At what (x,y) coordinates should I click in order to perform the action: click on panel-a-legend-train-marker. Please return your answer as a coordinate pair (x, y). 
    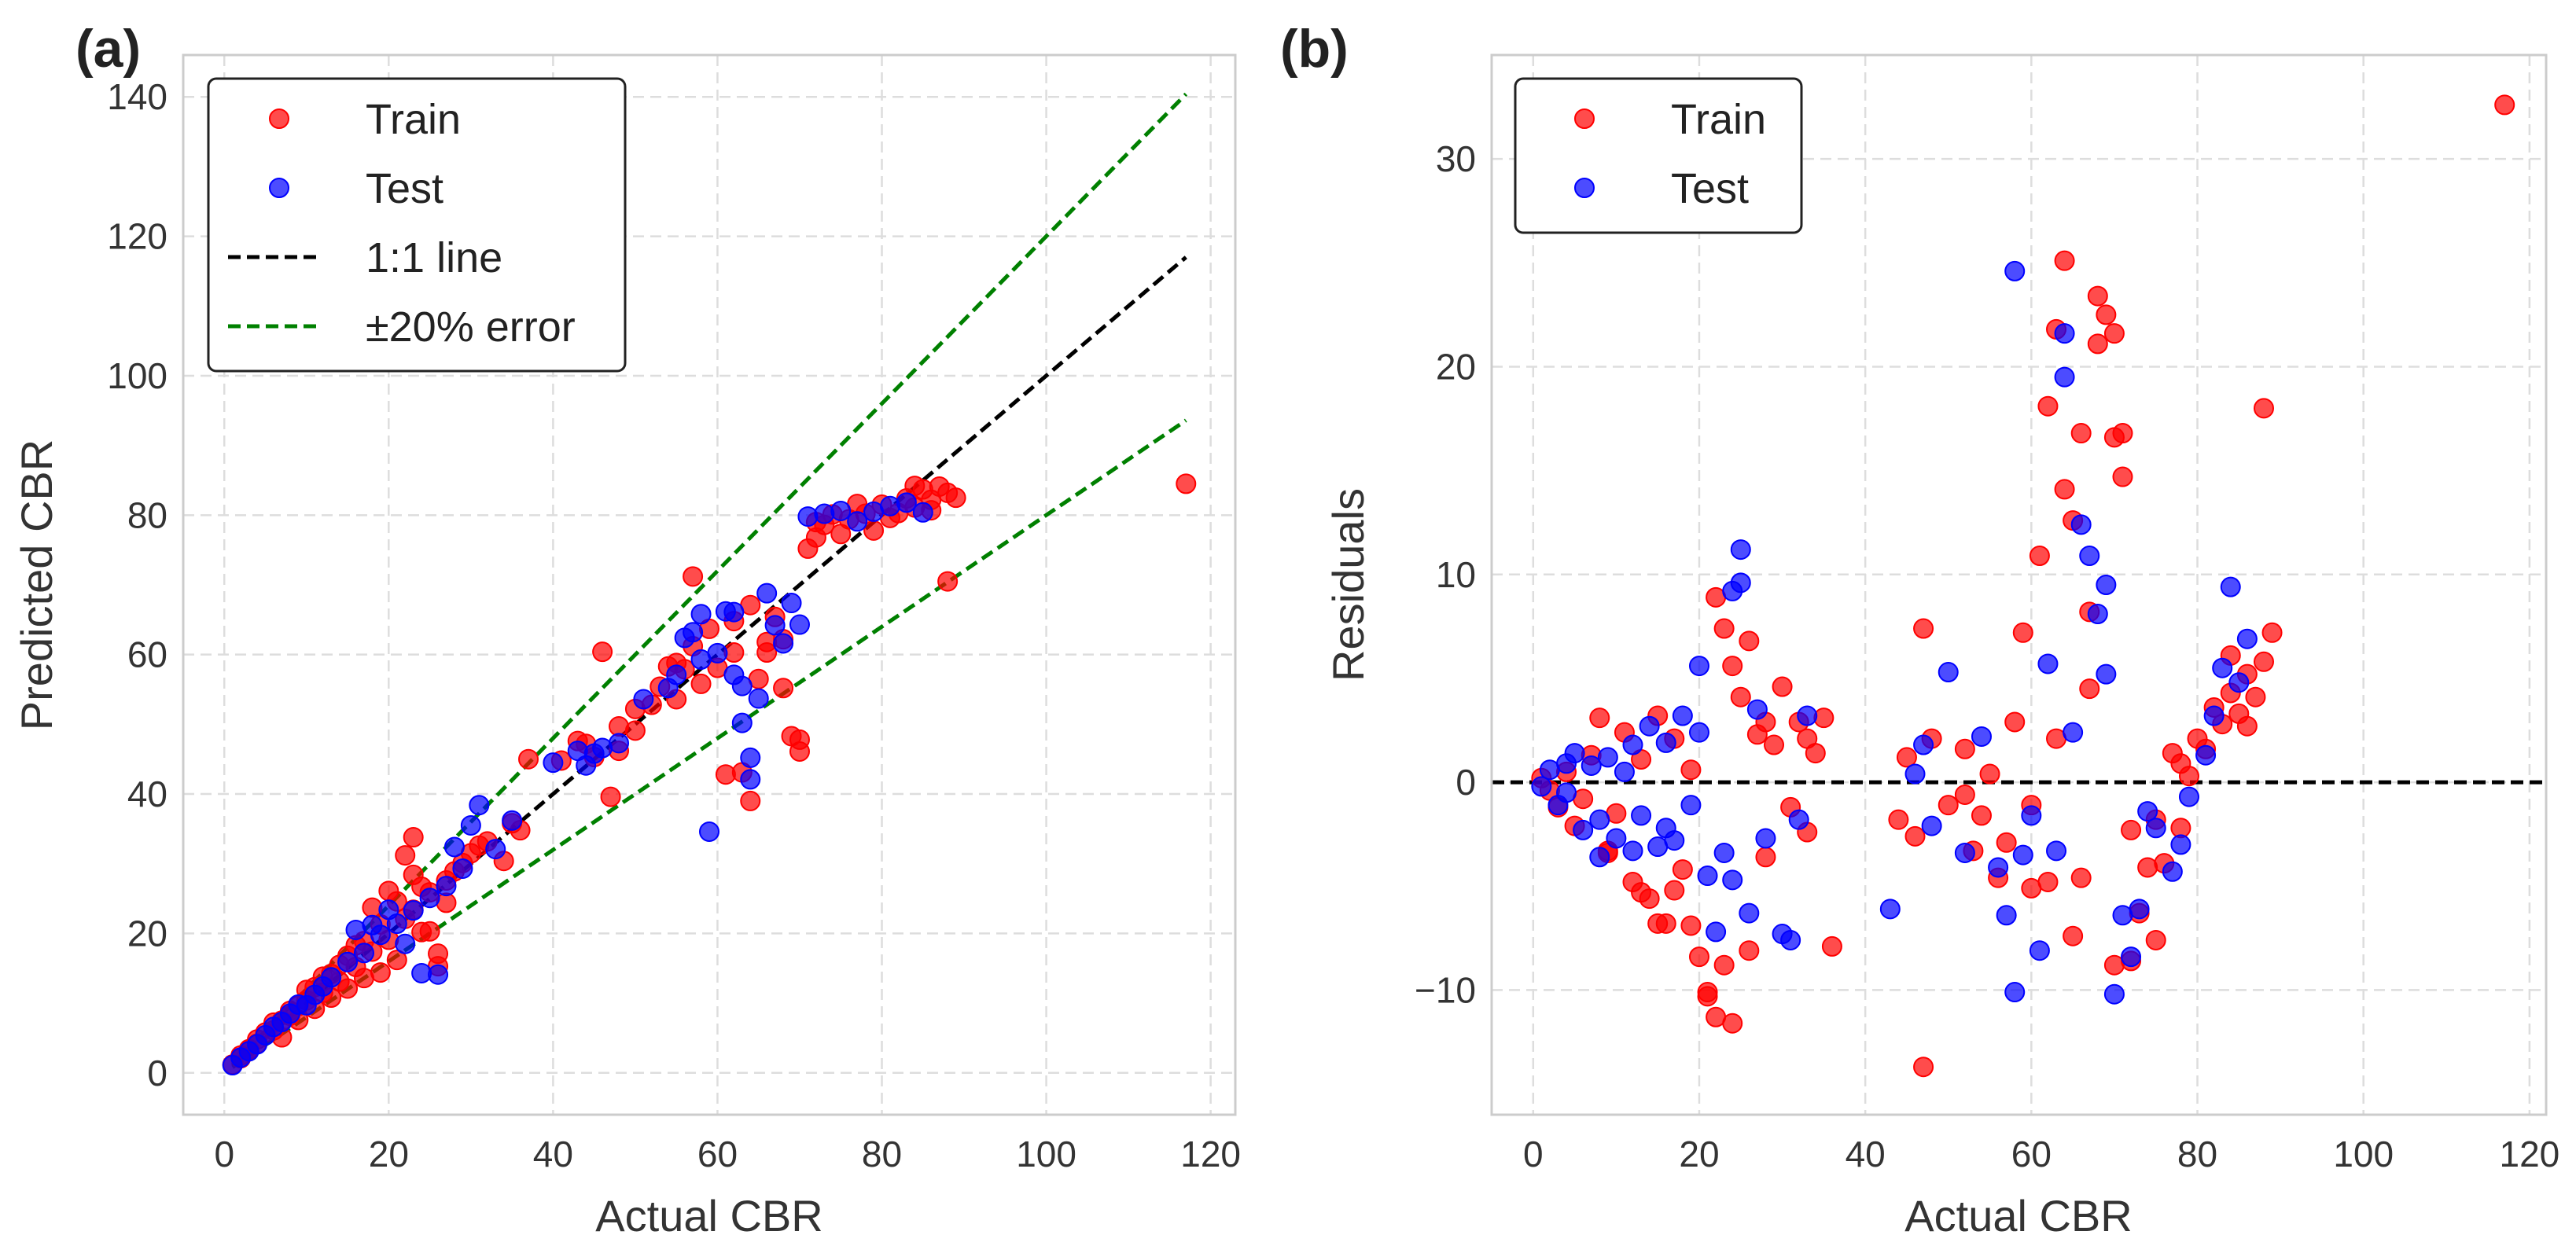
    Looking at the image, I should click on (279, 119).